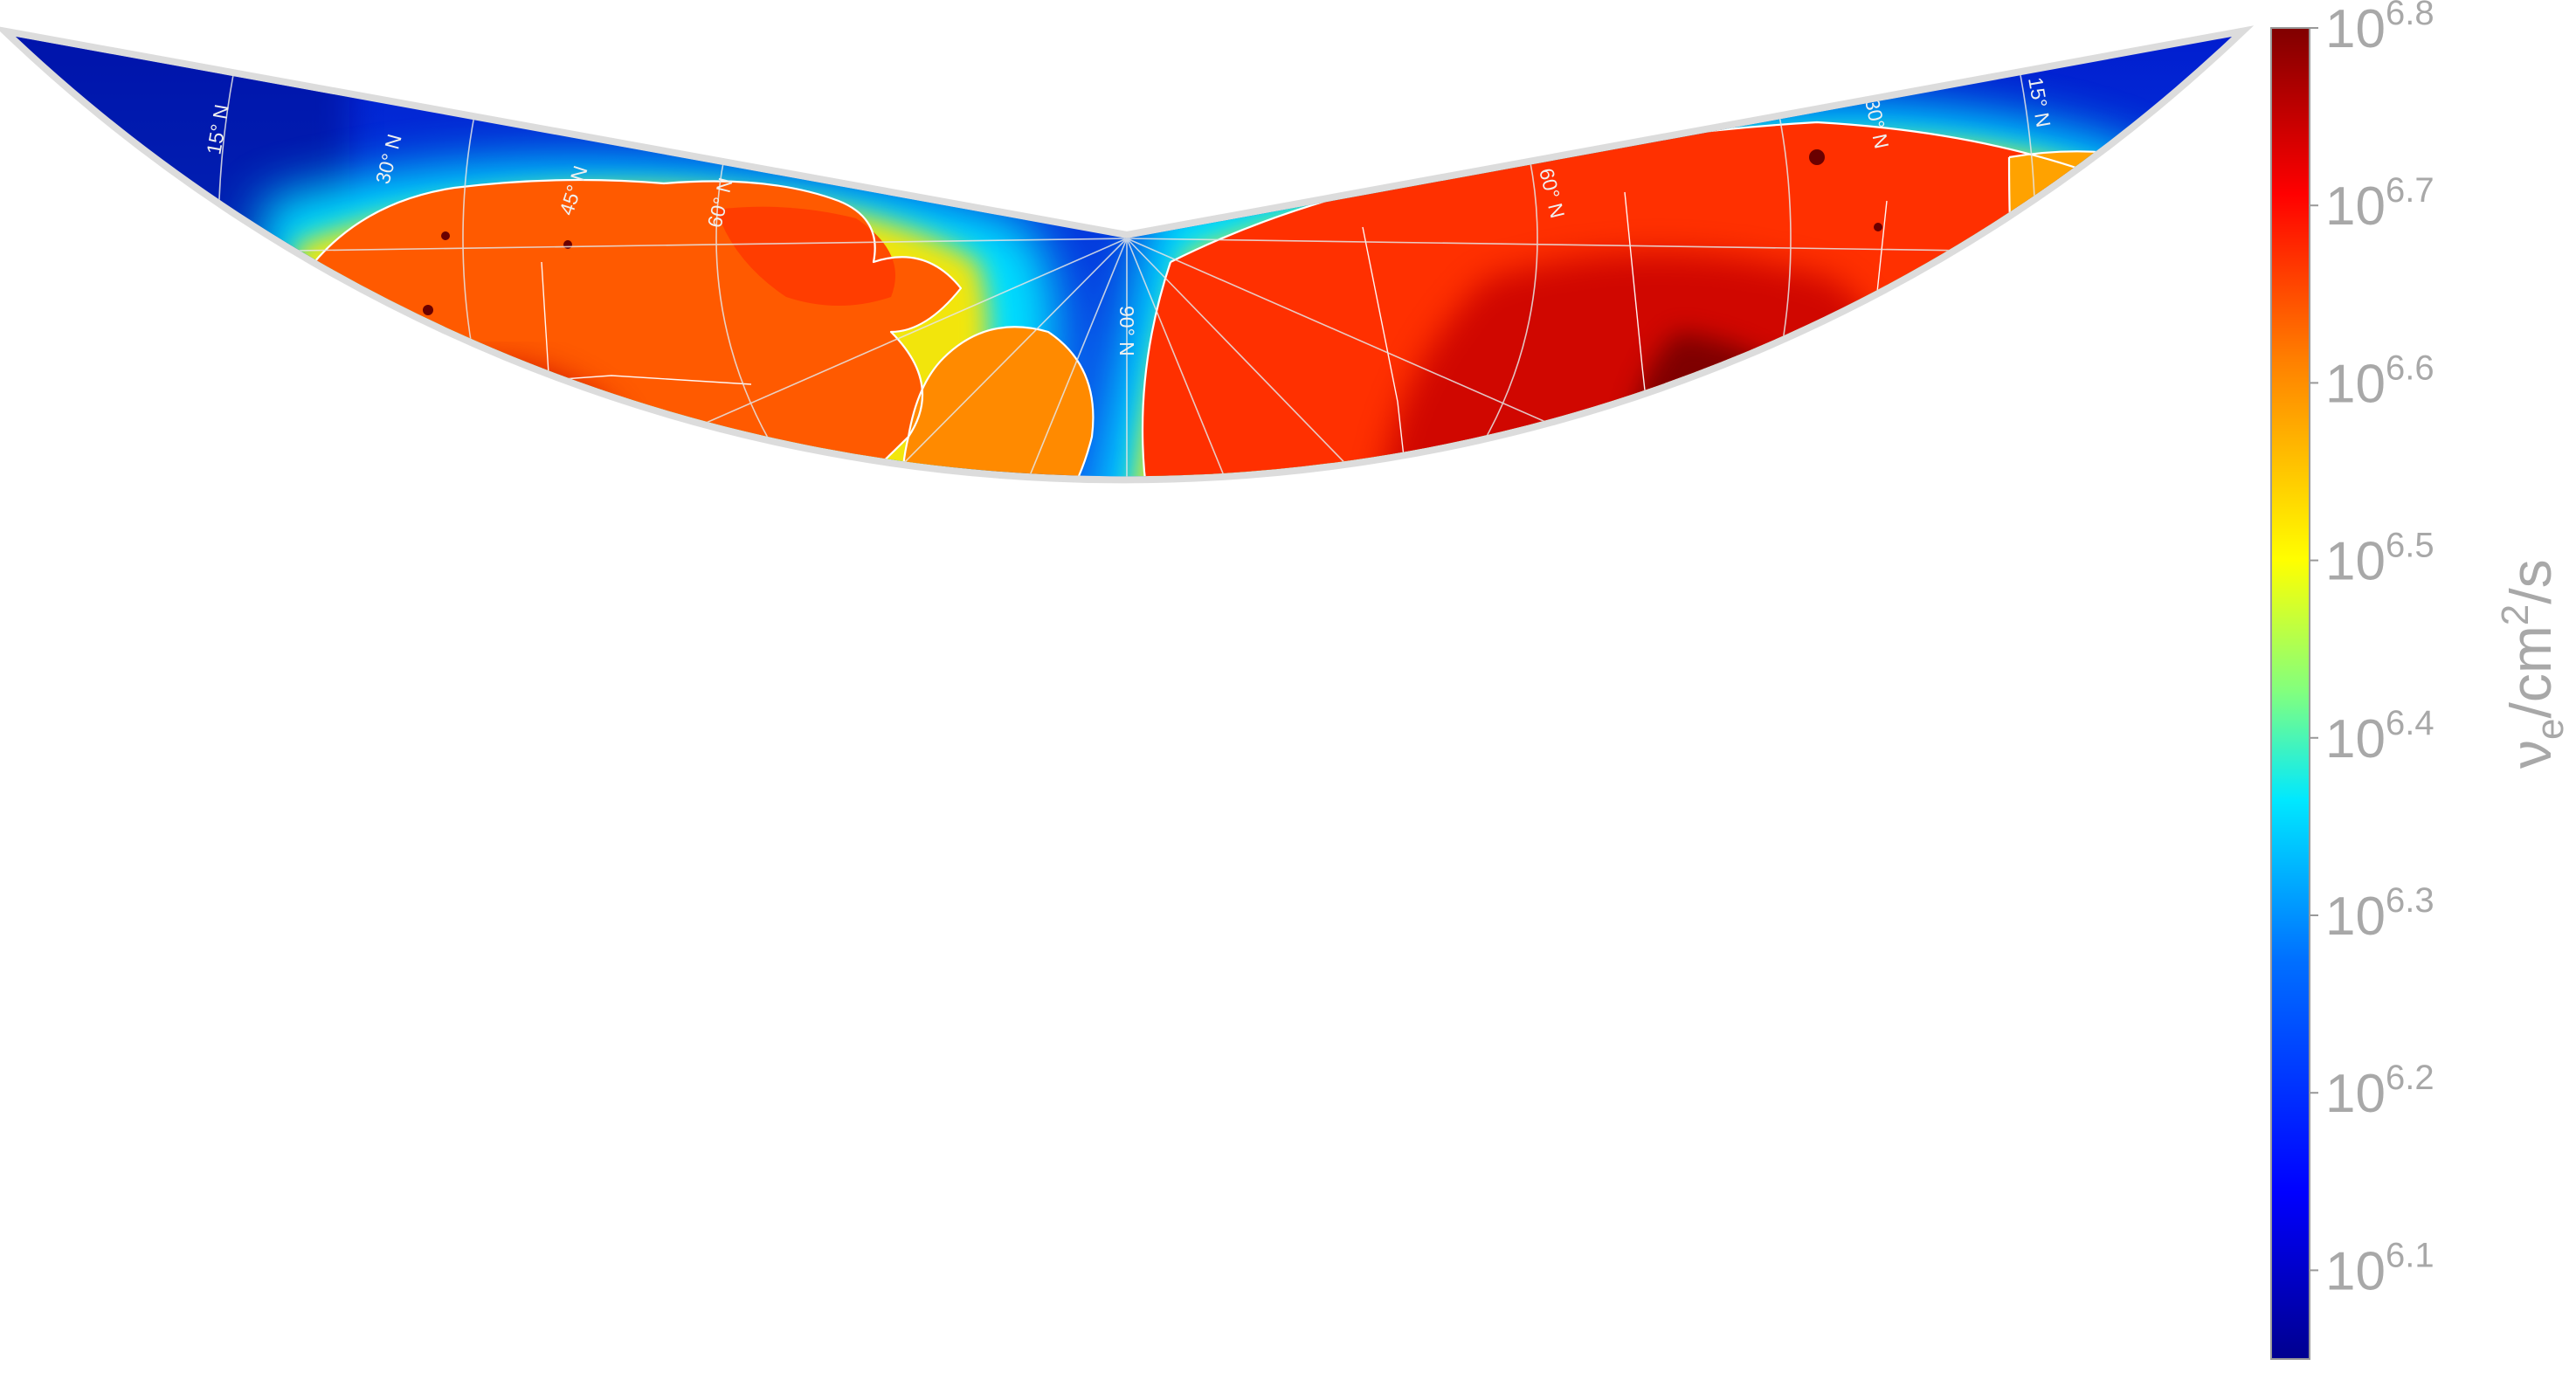 The height and width of the screenshot is (1373, 2576). What do you see at coordinates (2120, 391) in the screenshot?
I see `deep-ocean-east` at bounding box center [2120, 391].